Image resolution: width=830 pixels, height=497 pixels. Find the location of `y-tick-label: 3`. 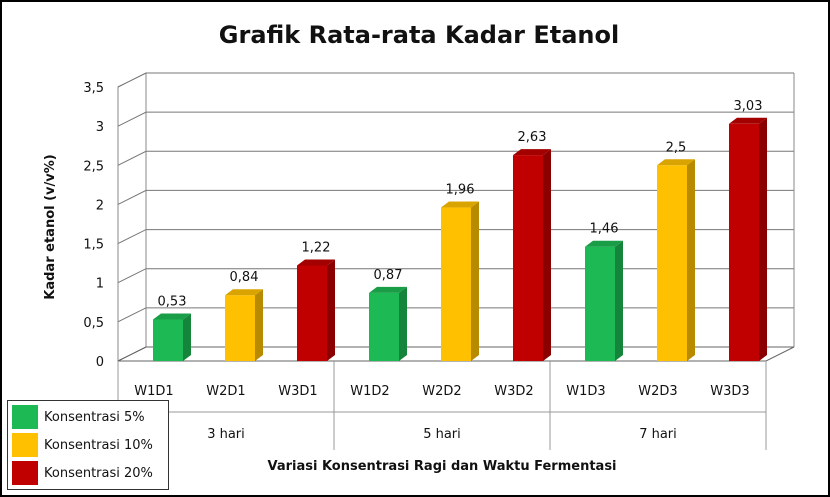

y-tick-label: 3 is located at coordinates (100, 127).